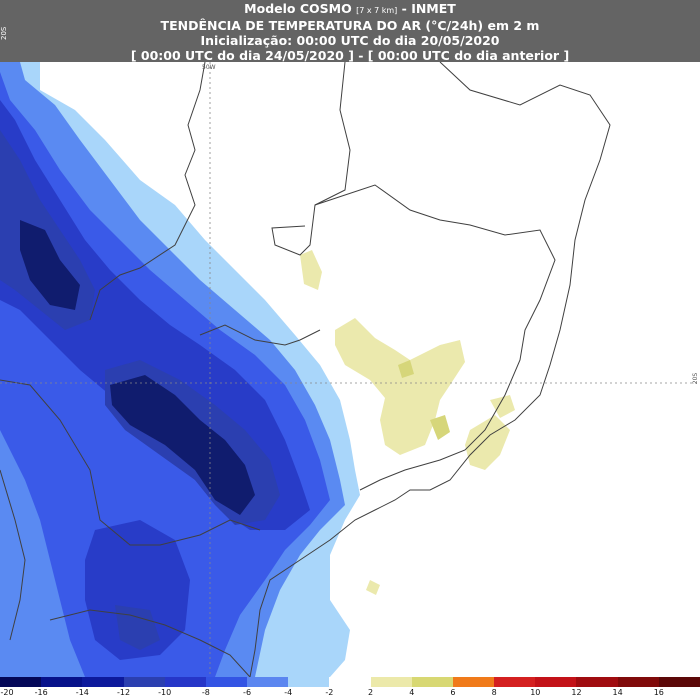  I want to click on model-source: - INMET, so click(428, 8).